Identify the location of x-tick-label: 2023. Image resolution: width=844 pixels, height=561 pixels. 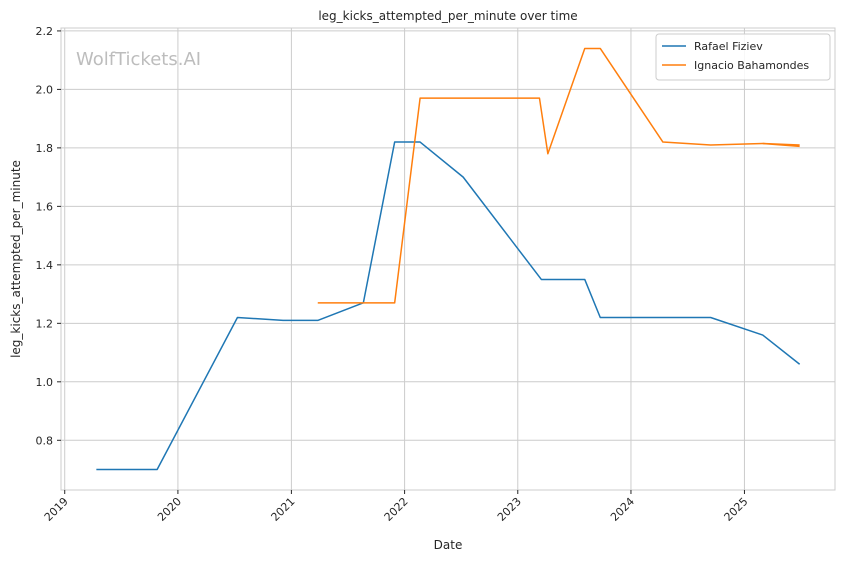
(509, 509).